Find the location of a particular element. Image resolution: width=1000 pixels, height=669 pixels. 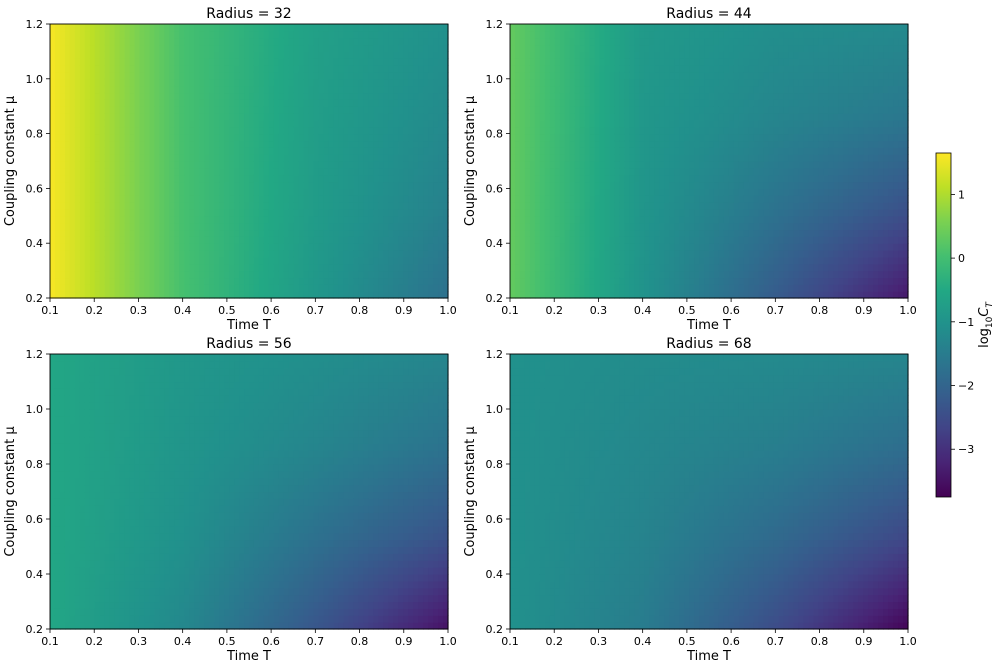

y-tick-label: 0.6 is located at coordinates (35, 188).